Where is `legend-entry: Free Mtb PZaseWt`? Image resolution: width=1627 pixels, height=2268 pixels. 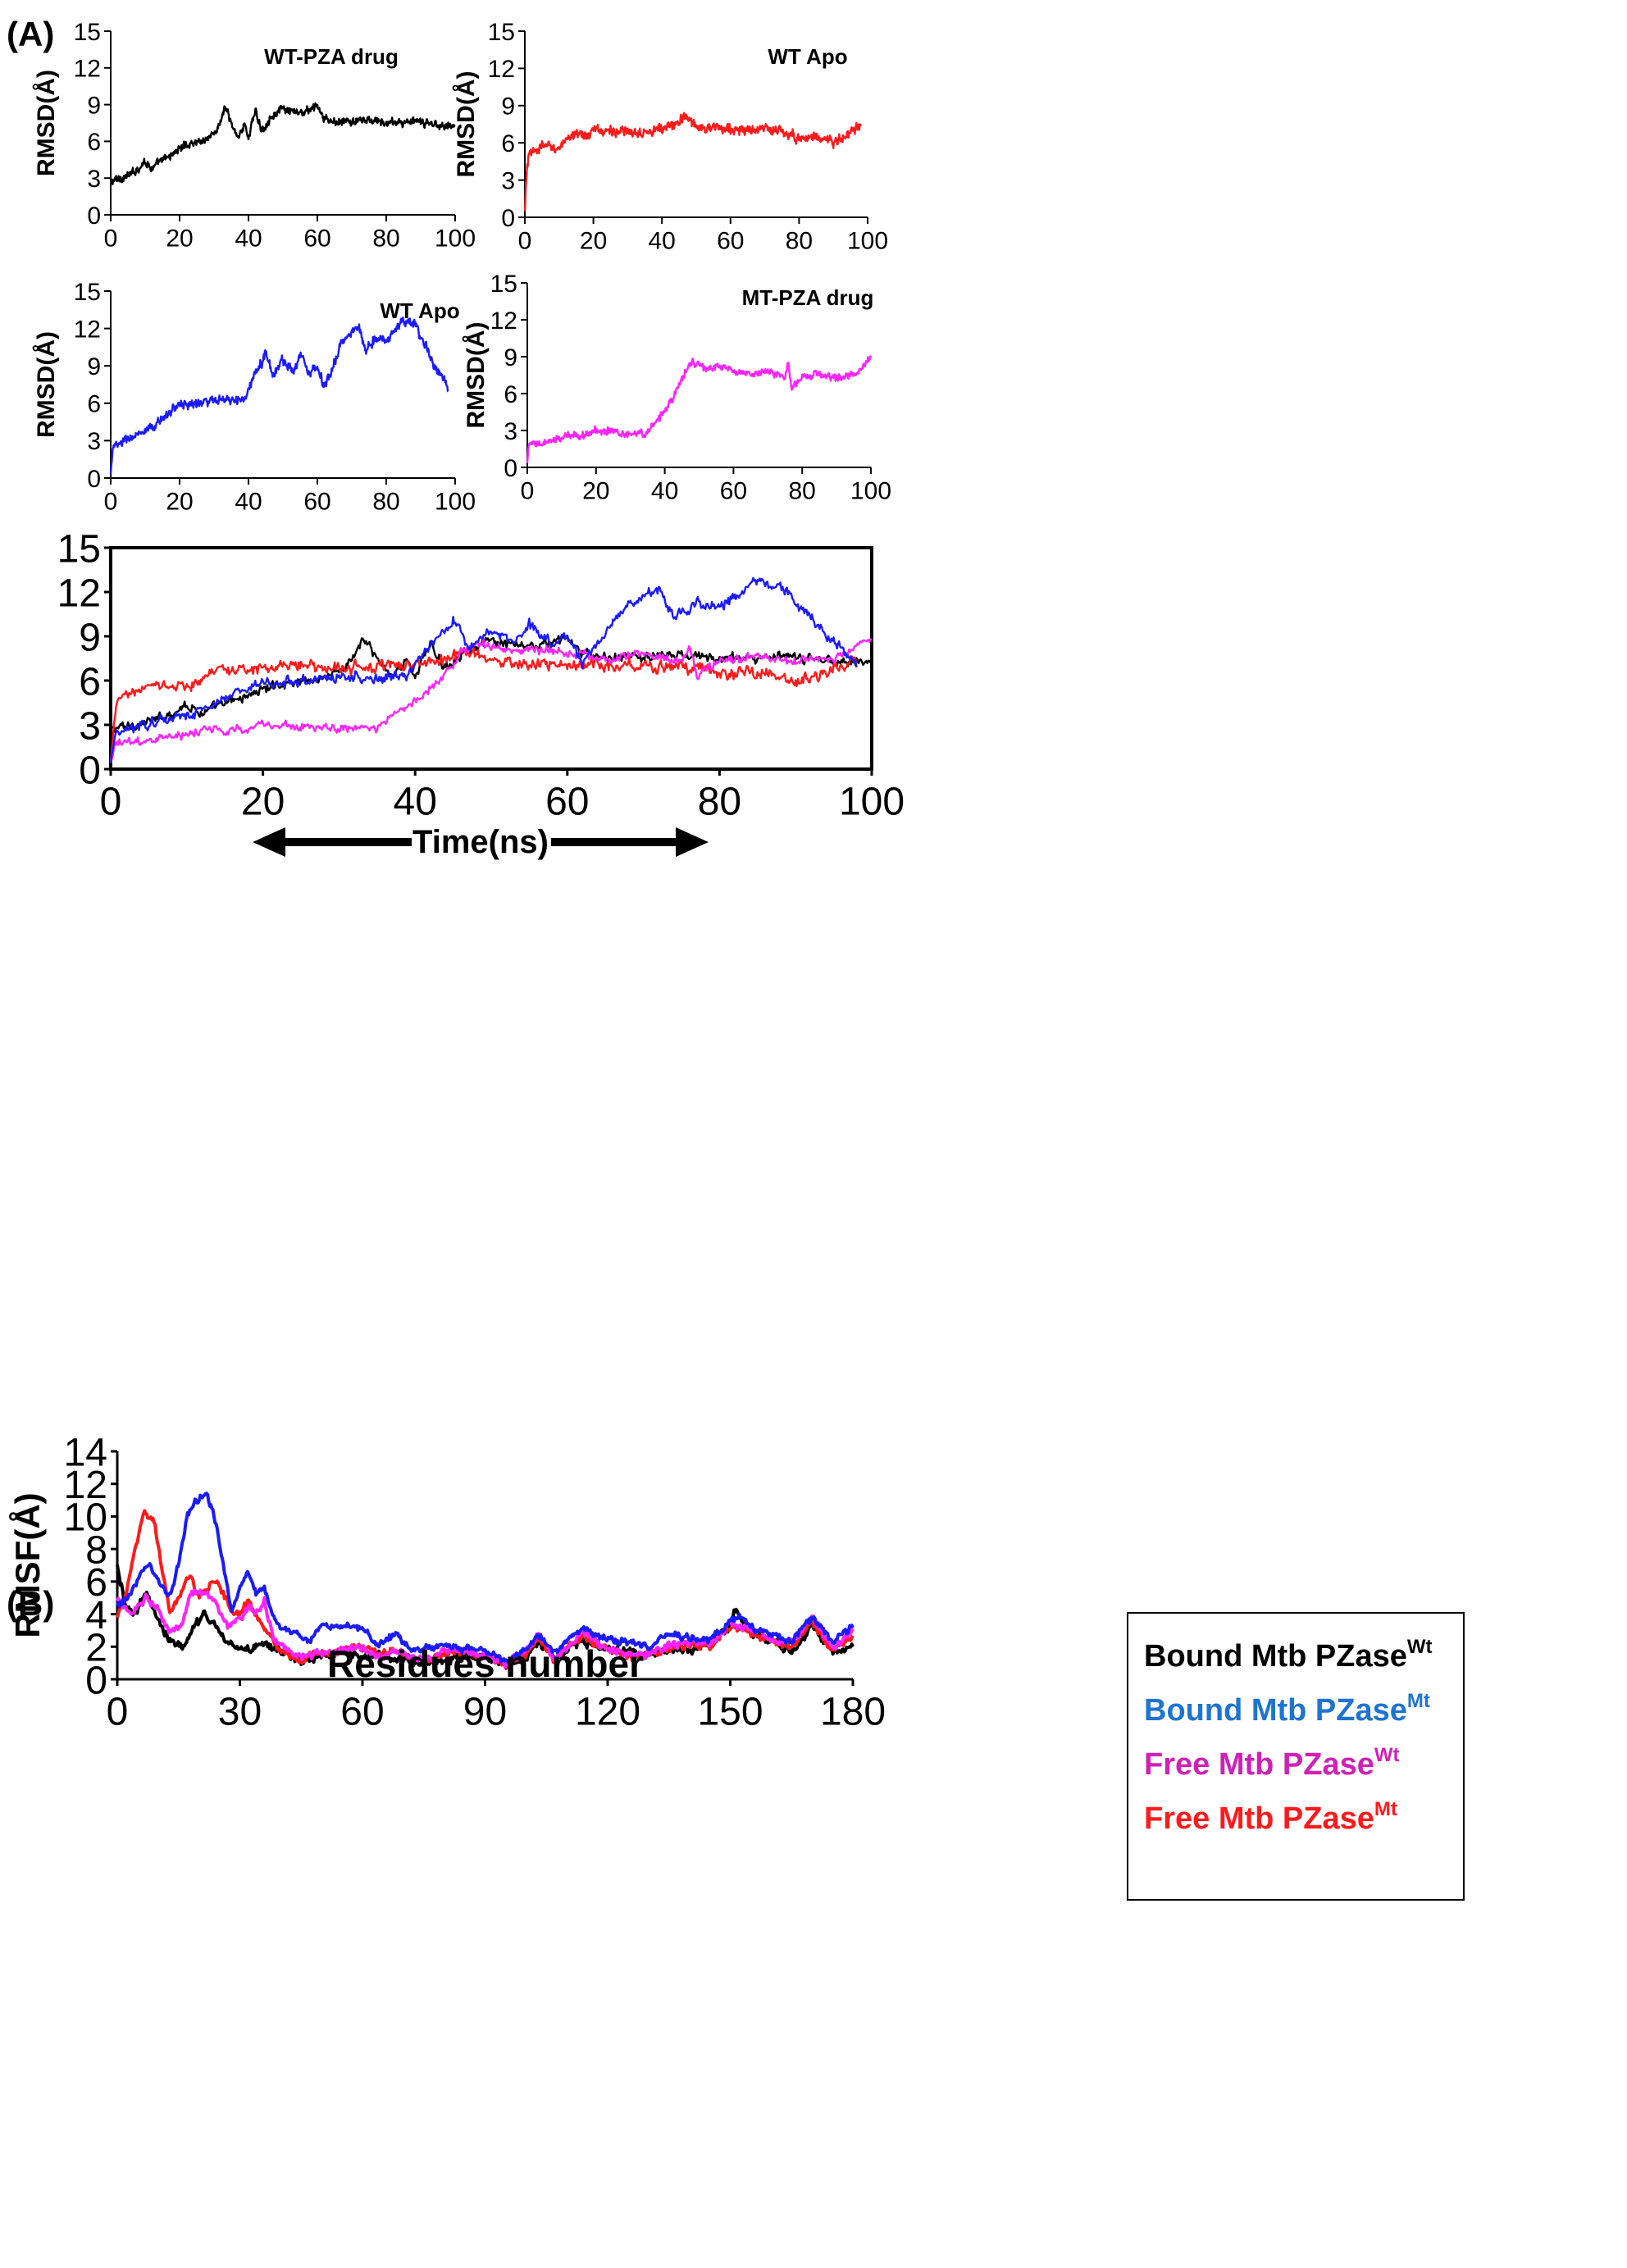 legend-entry: Free Mtb PZaseWt is located at coordinates (1272, 1763).